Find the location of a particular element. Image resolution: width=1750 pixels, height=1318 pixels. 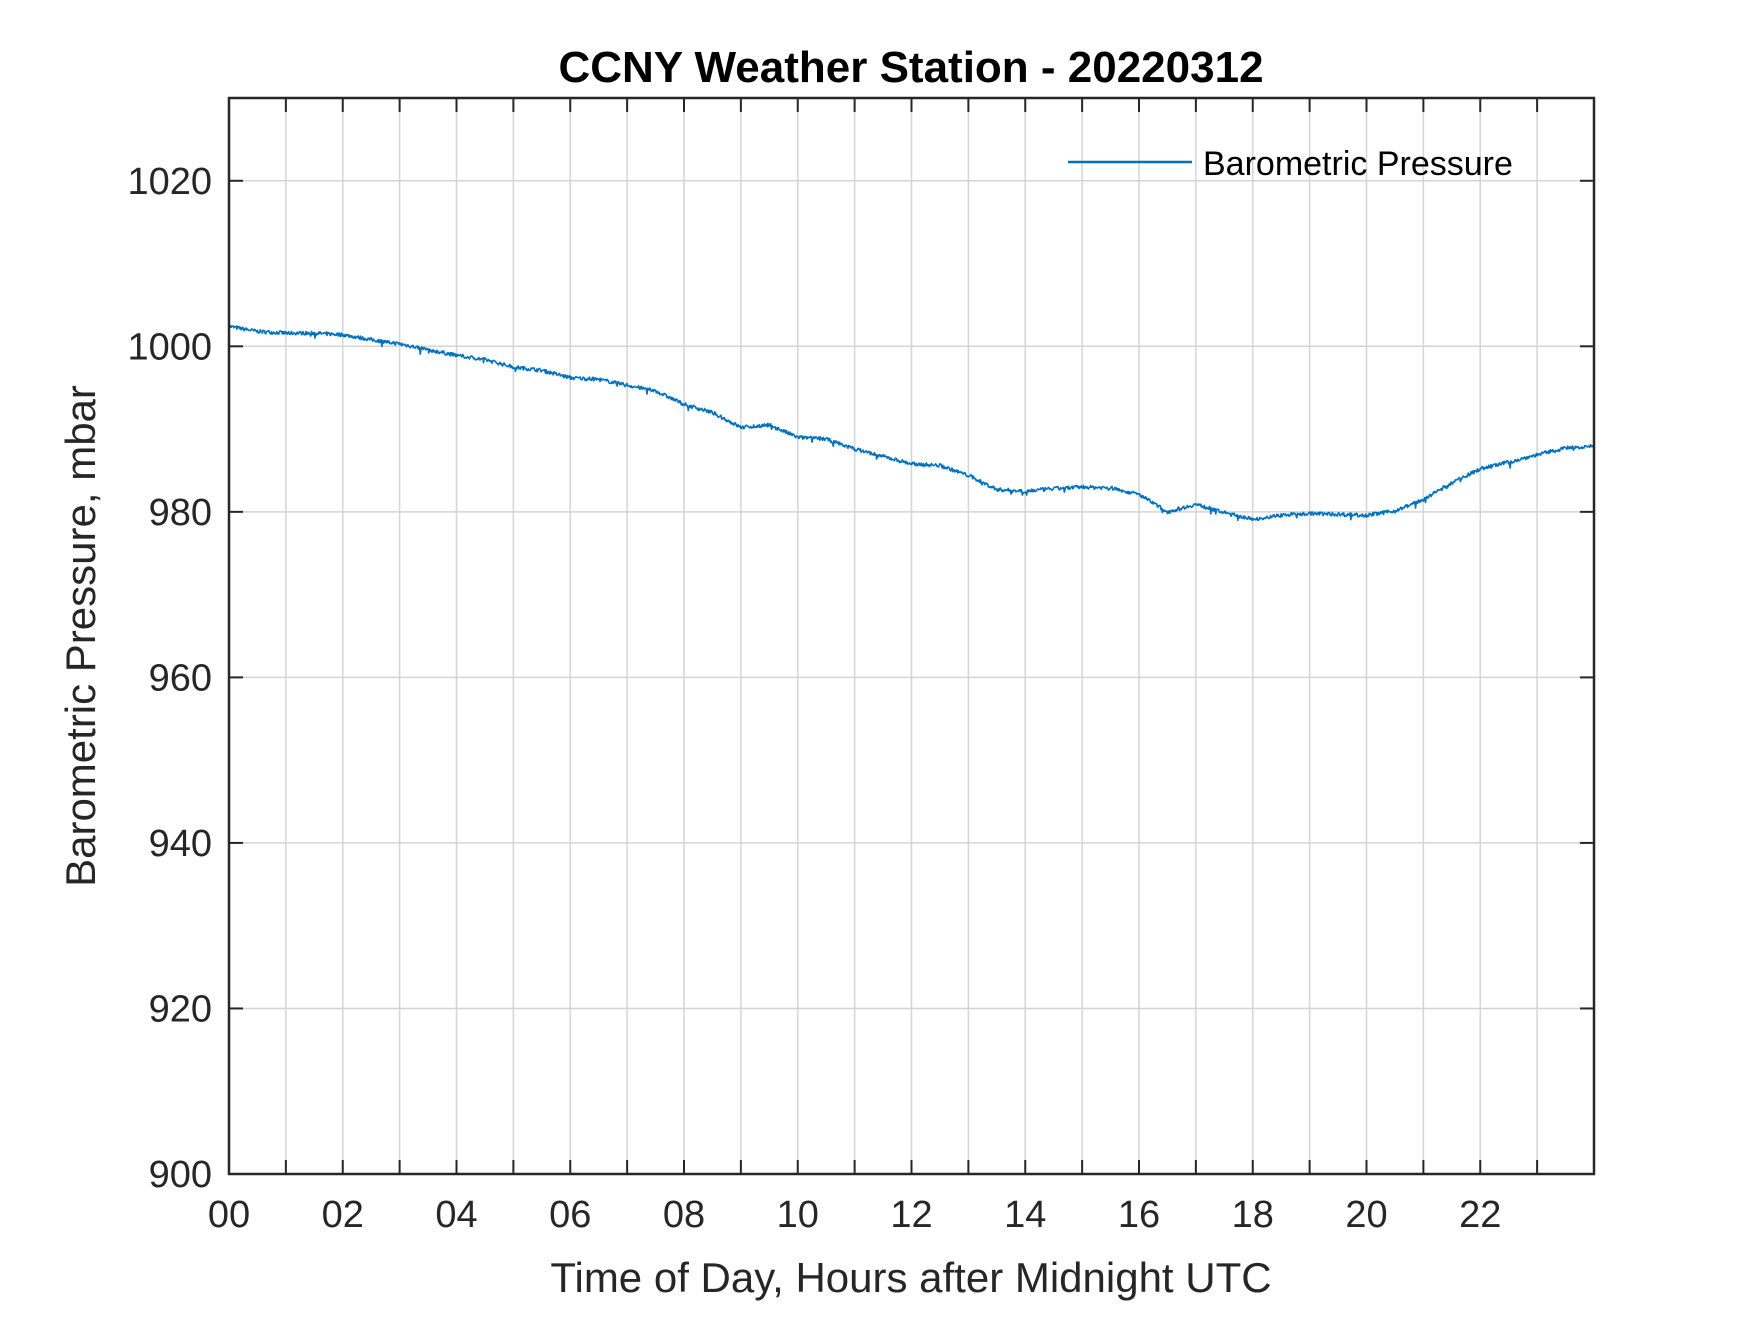

x-tick-label: 08 is located at coordinates (684, 1215).